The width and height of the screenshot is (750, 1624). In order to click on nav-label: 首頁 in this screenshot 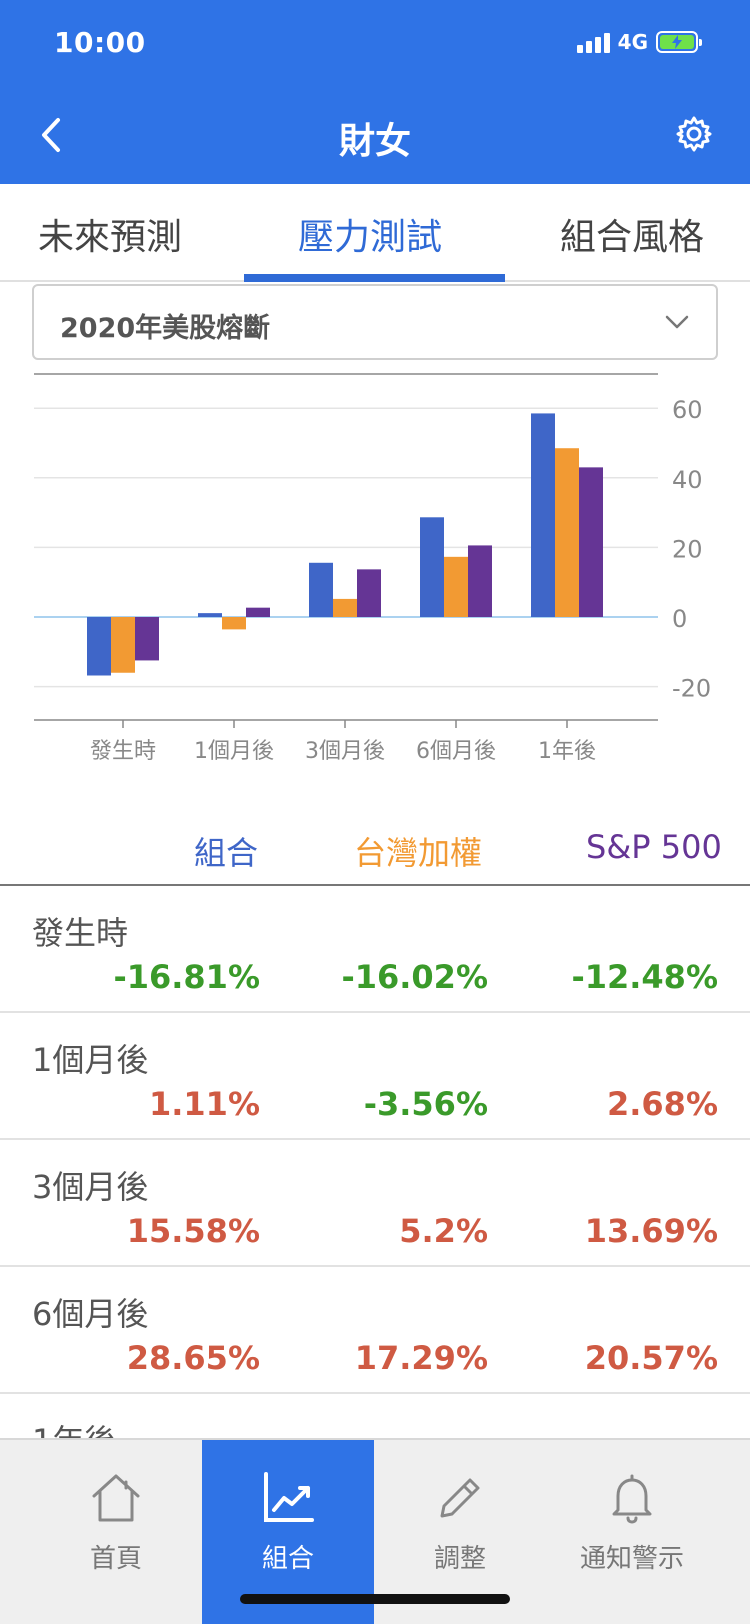, I will do `click(115, 1559)`.